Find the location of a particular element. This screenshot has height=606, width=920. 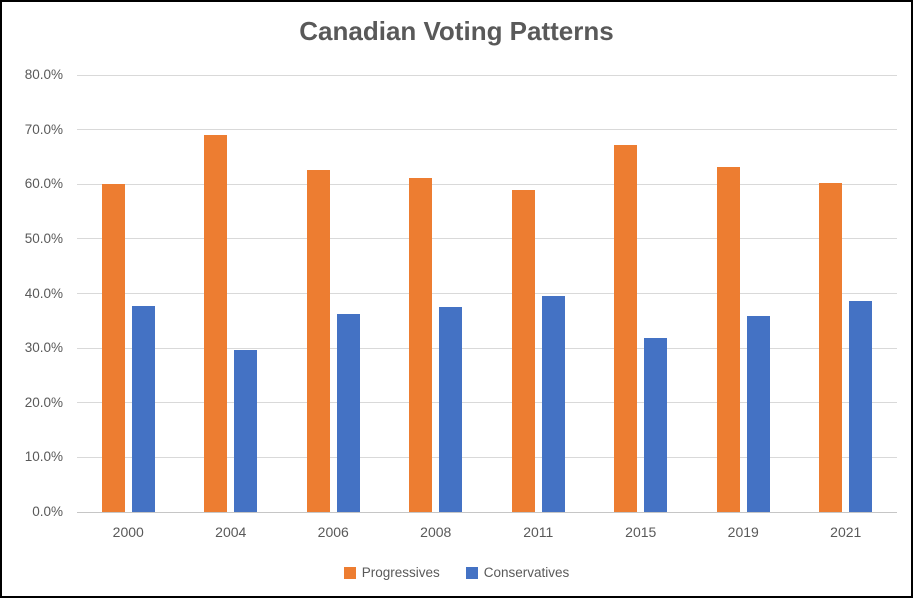

bar-progressives-2004 is located at coordinates (216, 323).